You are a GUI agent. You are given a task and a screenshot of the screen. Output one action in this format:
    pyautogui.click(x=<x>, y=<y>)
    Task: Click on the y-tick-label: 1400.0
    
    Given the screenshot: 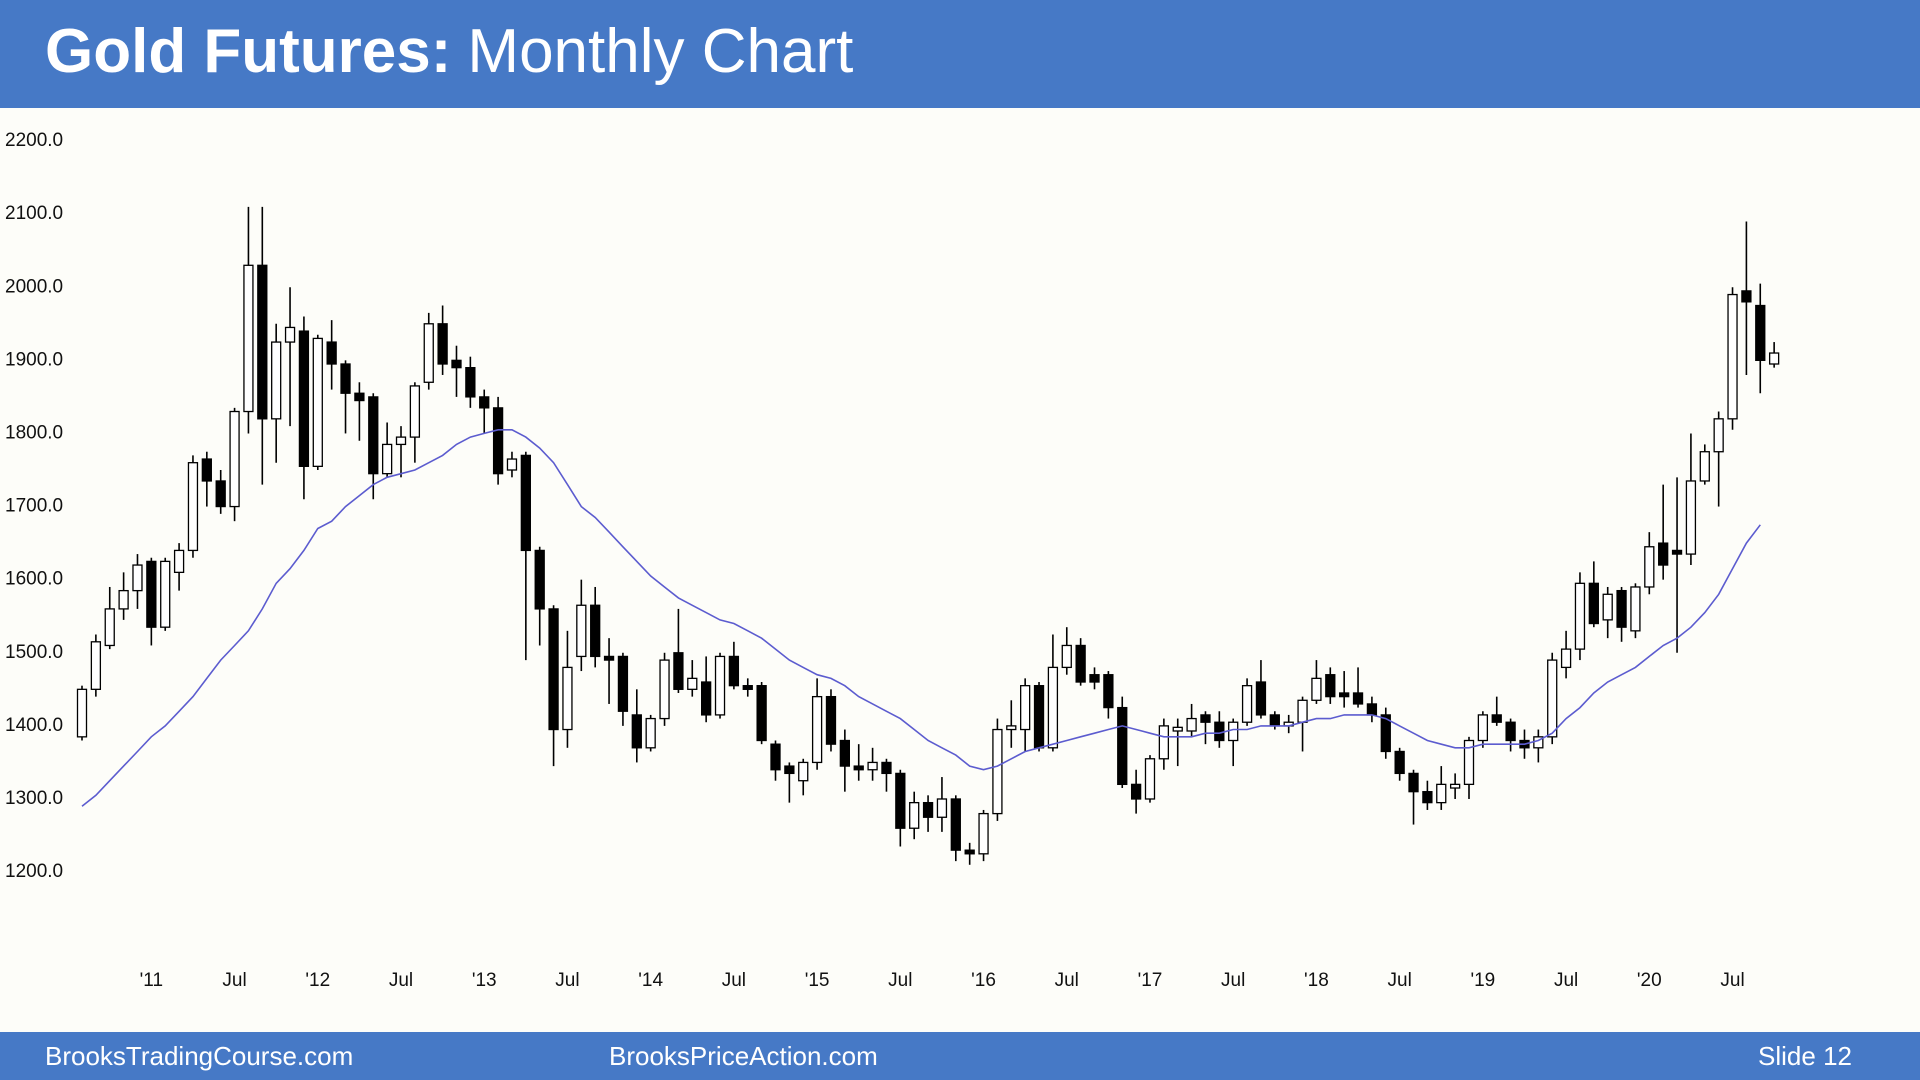 What is the action you would take?
    pyautogui.click(x=34, y=725)
    